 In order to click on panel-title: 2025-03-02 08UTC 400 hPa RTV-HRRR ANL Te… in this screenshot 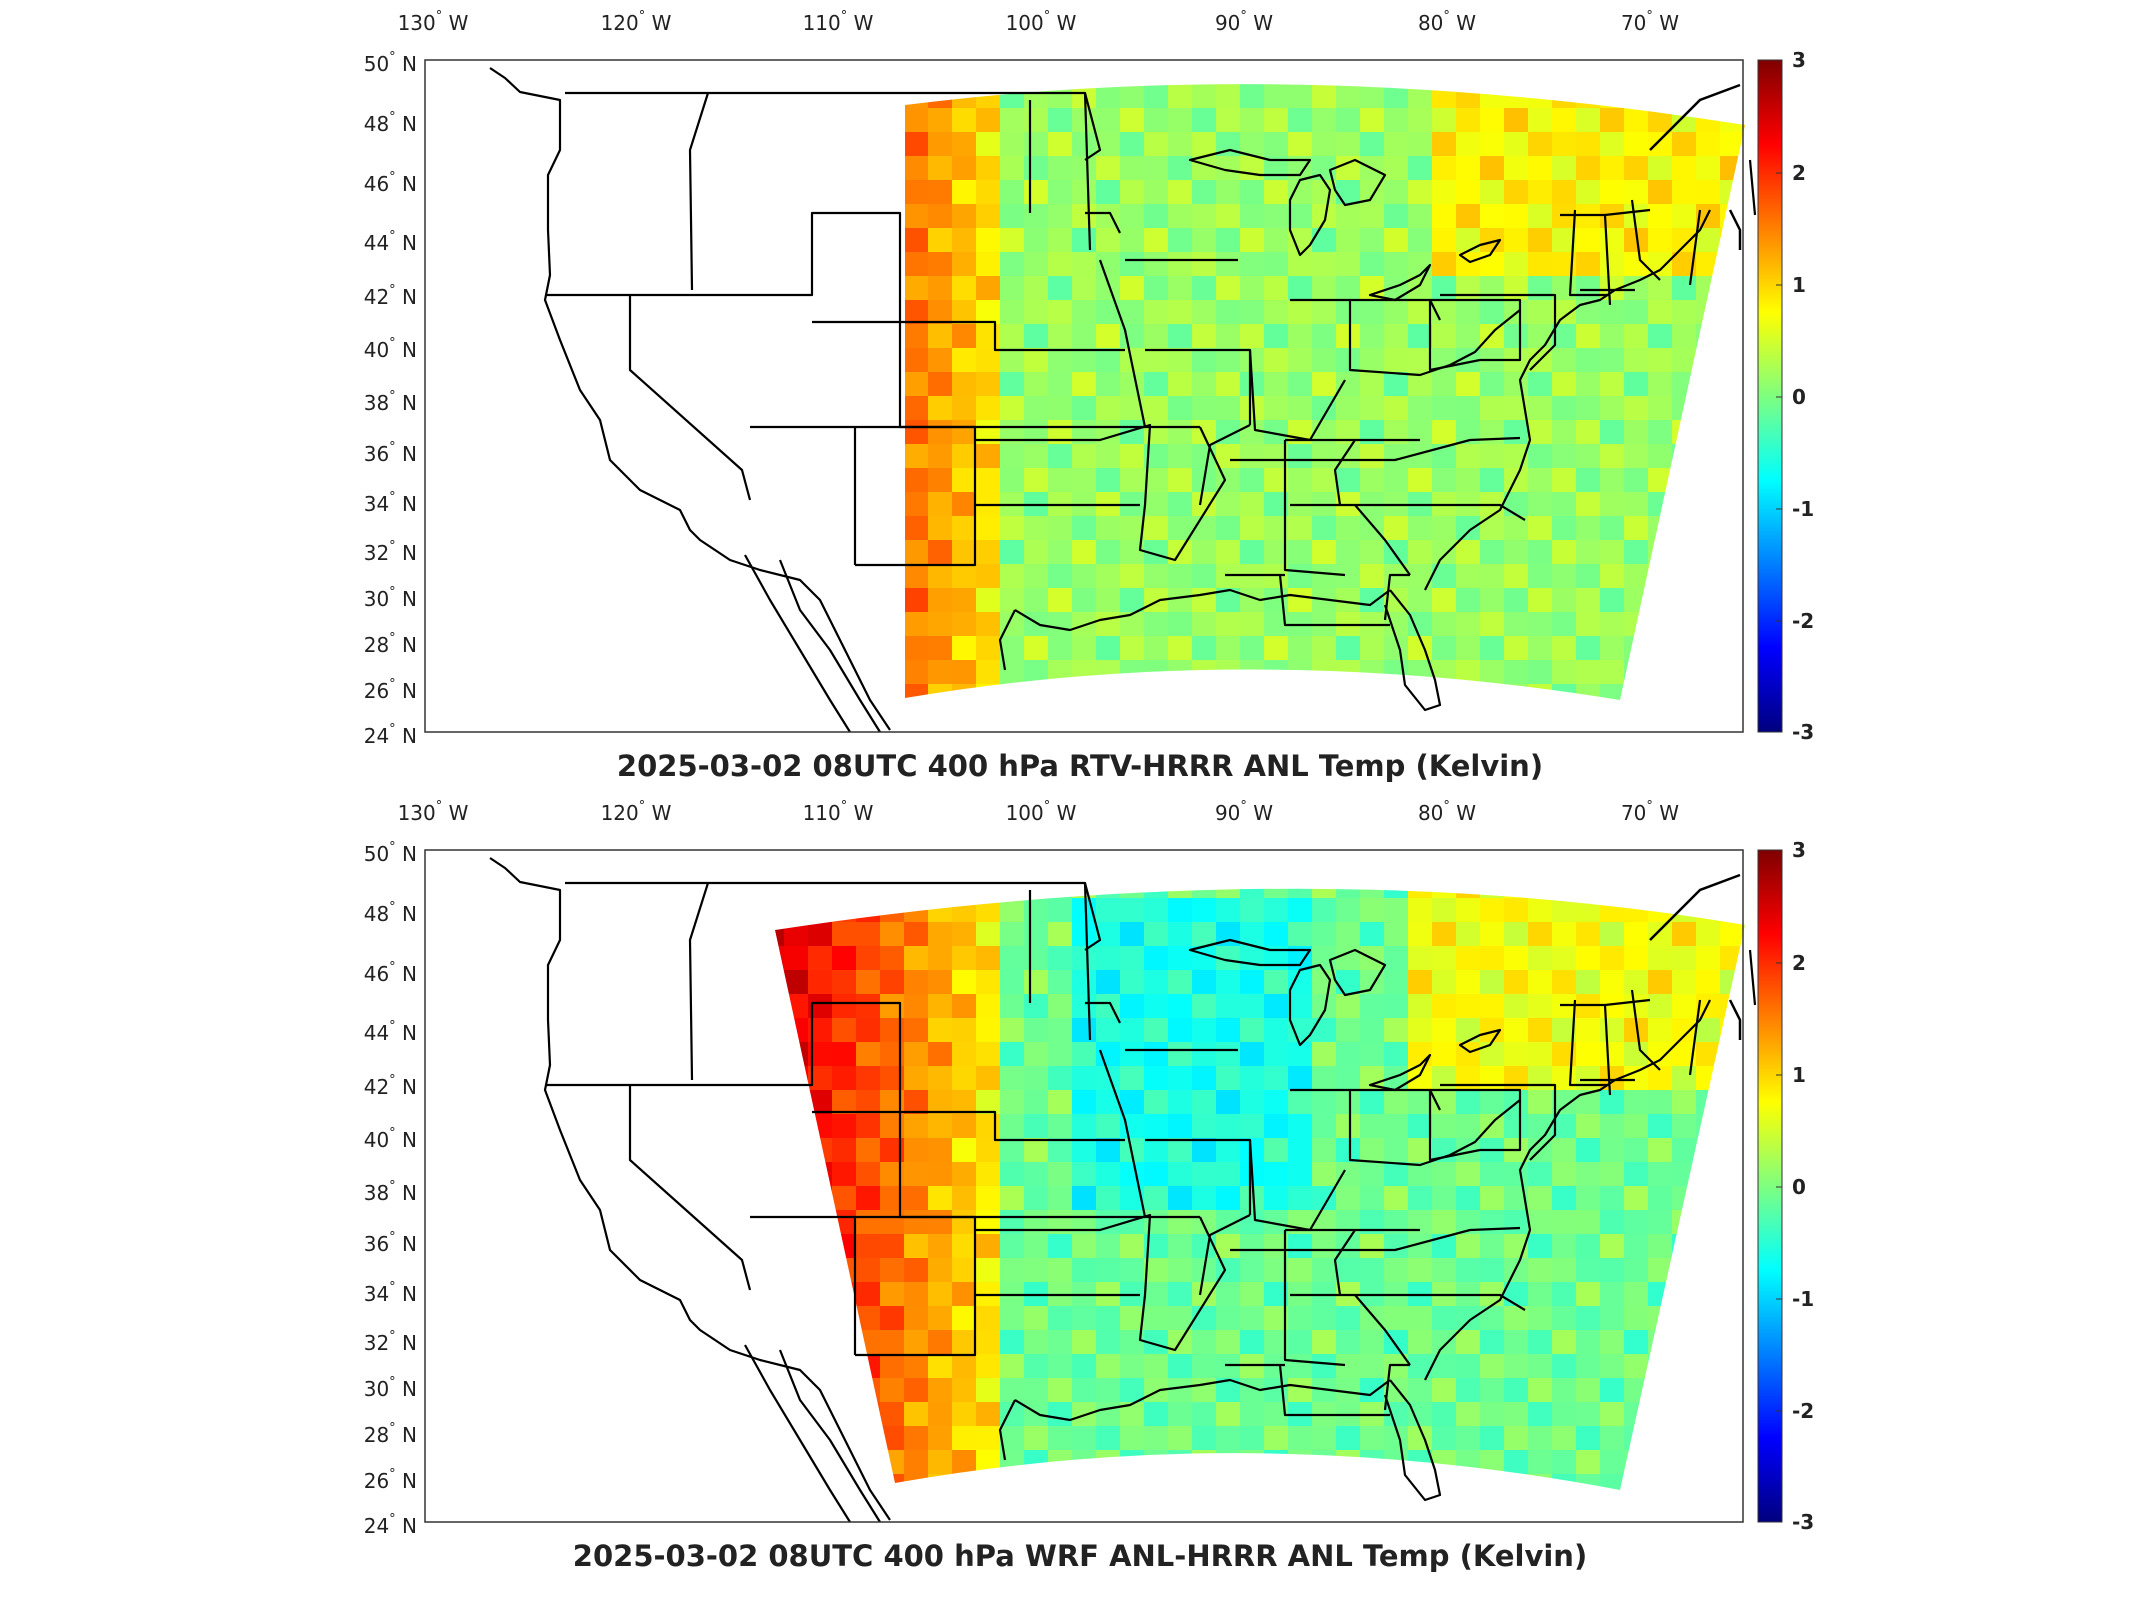, I will do `click(1080, 766)`.